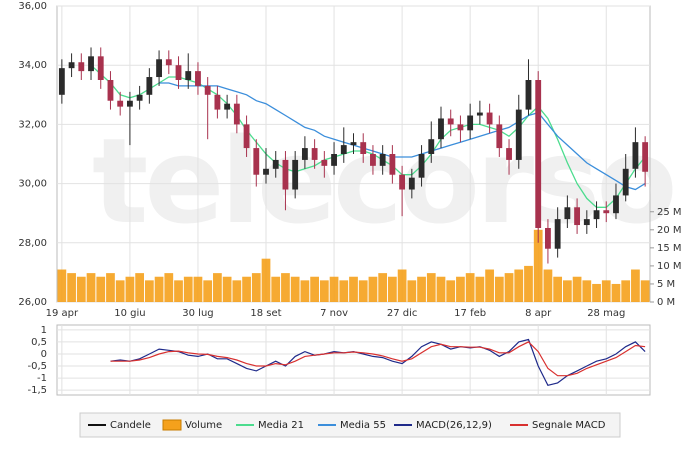  Describe the element at coordinates (454, 425) in the screenshot. I see `legend-label: MACD(26,12,9)` at that location.